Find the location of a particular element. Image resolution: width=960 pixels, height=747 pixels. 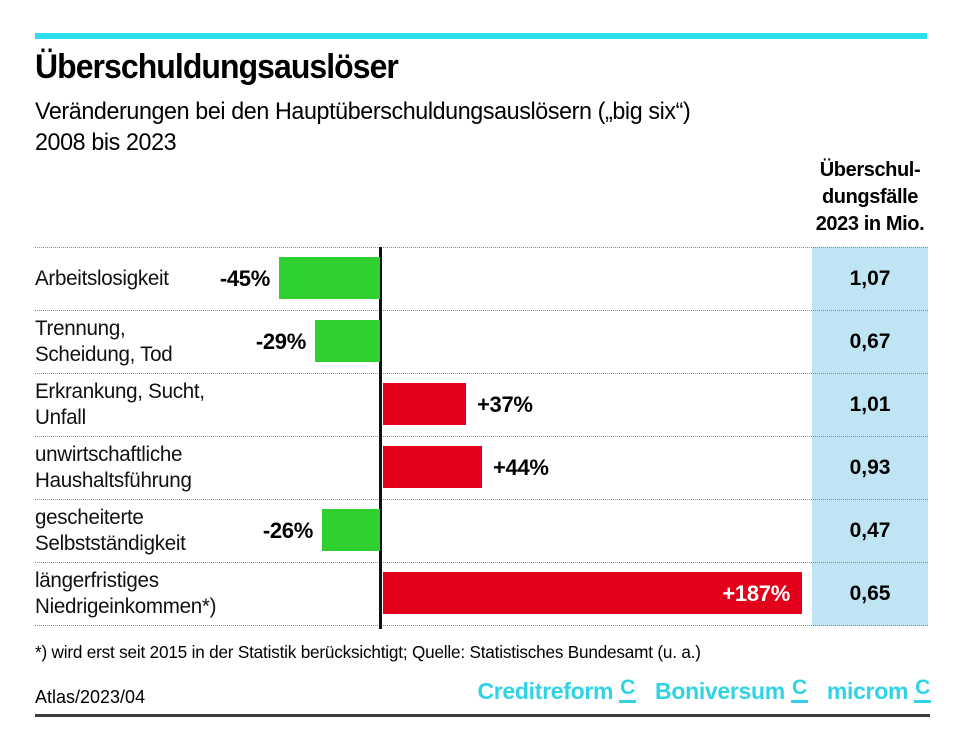

microm-logo: microm C is located at coordinates (878, 690).